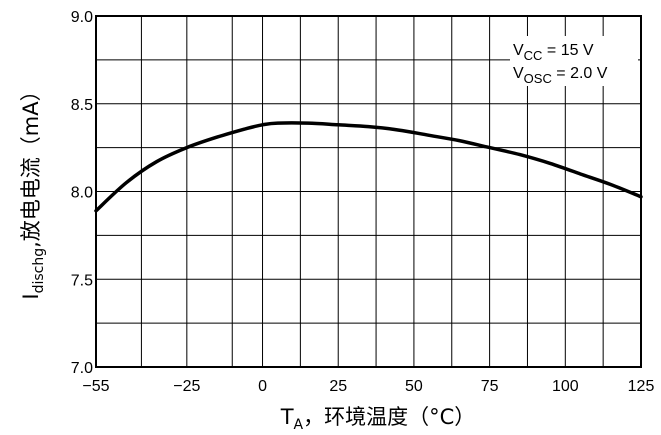  I want to click on y-tick-label: 7.0, so click(82, 368).